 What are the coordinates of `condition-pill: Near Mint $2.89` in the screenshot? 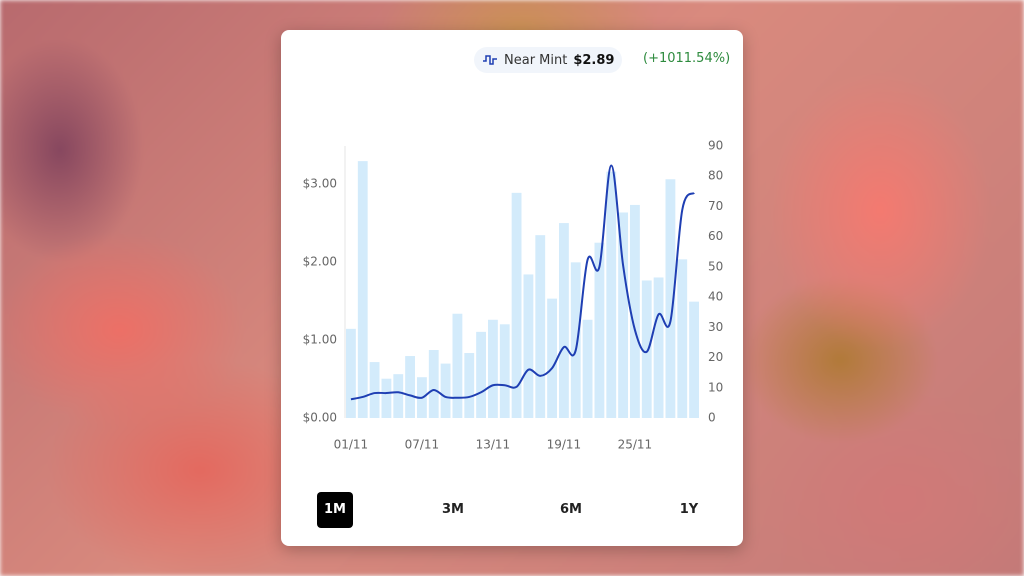 It's located at (548, 60).